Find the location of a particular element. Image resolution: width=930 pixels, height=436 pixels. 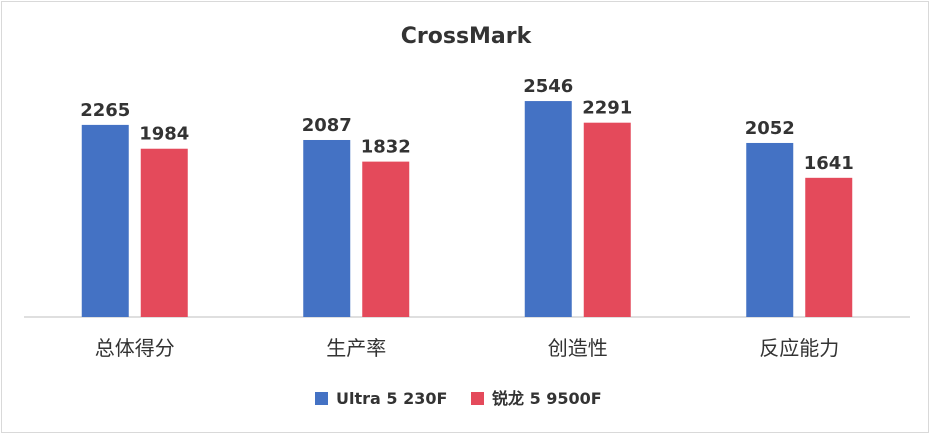

category-label: 总体得分 is located at coordinates (135, 348).